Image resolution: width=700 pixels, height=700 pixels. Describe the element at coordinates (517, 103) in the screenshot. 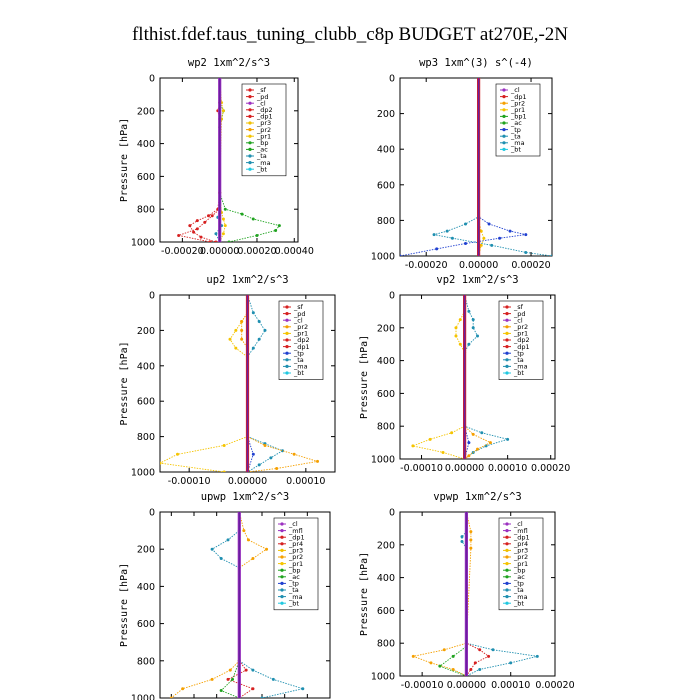

I see `legend-label: _pr2` at that location.